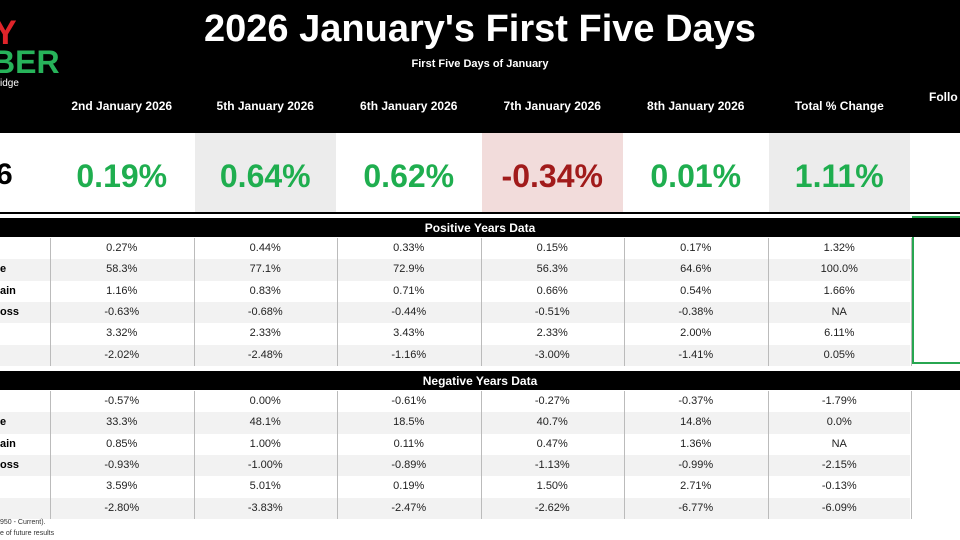 The image size is (960, 540). I want to click on current-label-cell, so click(24, 172).